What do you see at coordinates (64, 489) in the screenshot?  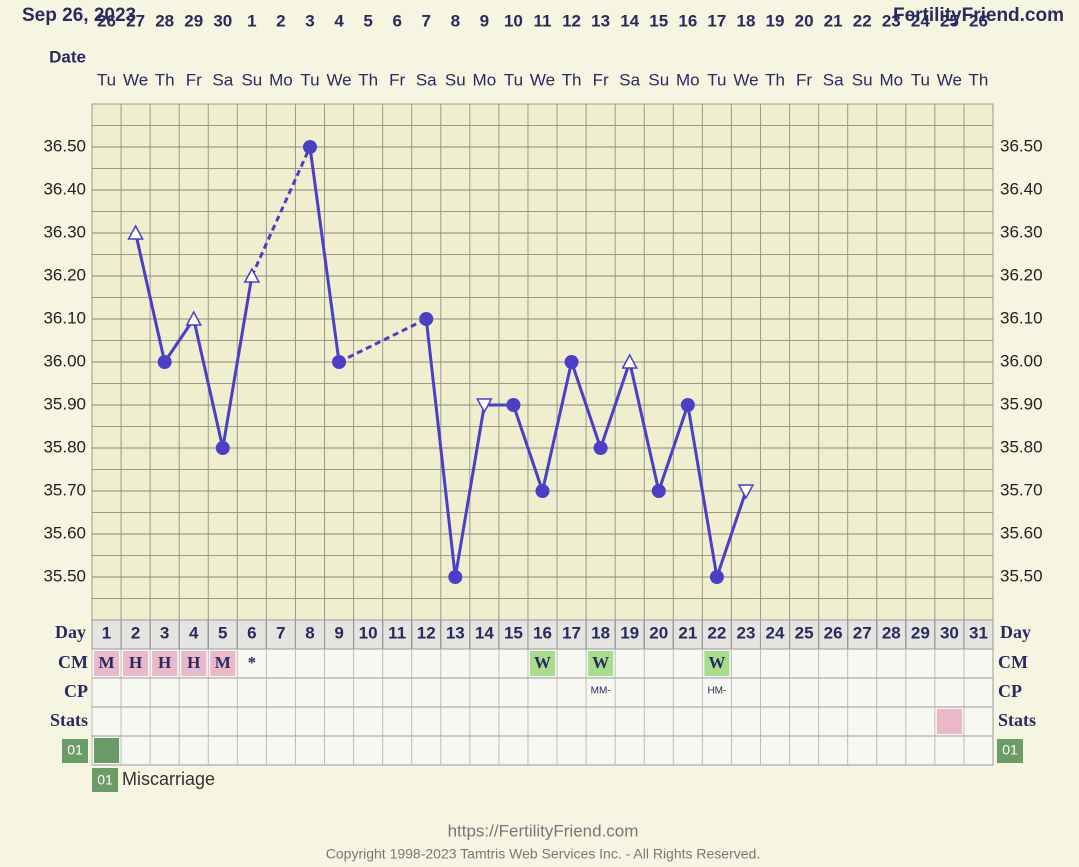 I see `y-tick-label: 35.70` at bounding box center [64, 489].